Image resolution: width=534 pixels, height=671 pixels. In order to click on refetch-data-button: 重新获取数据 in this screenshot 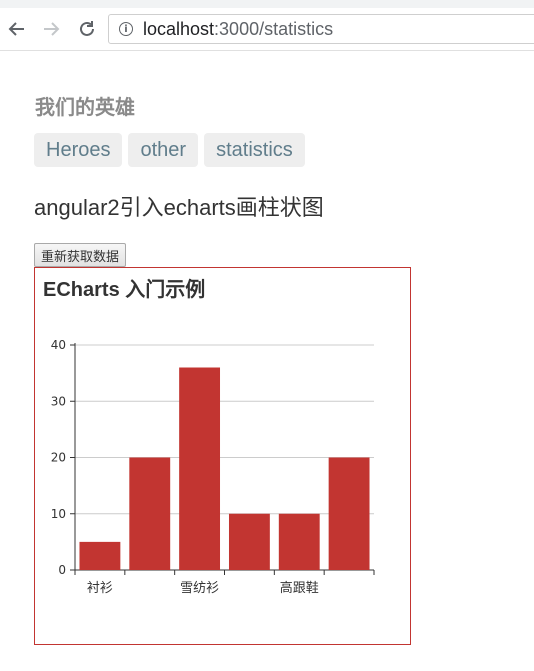, I will do `click(80, 255)`.